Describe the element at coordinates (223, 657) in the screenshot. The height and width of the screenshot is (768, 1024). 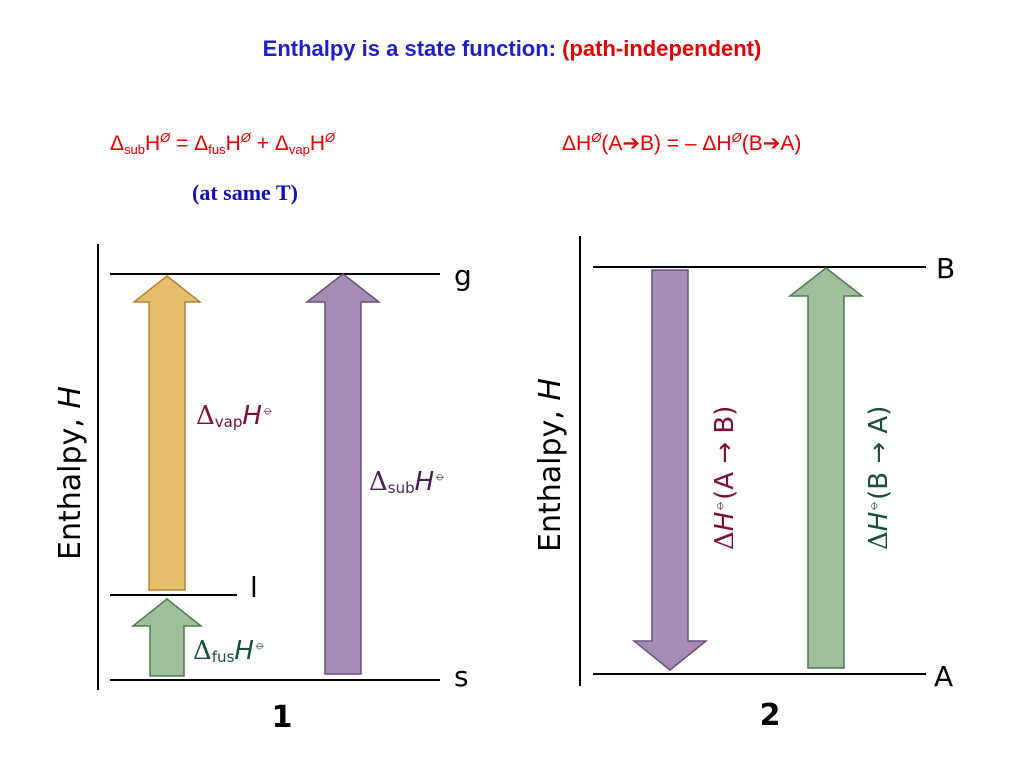
I see `label-sub: fus` at that location.